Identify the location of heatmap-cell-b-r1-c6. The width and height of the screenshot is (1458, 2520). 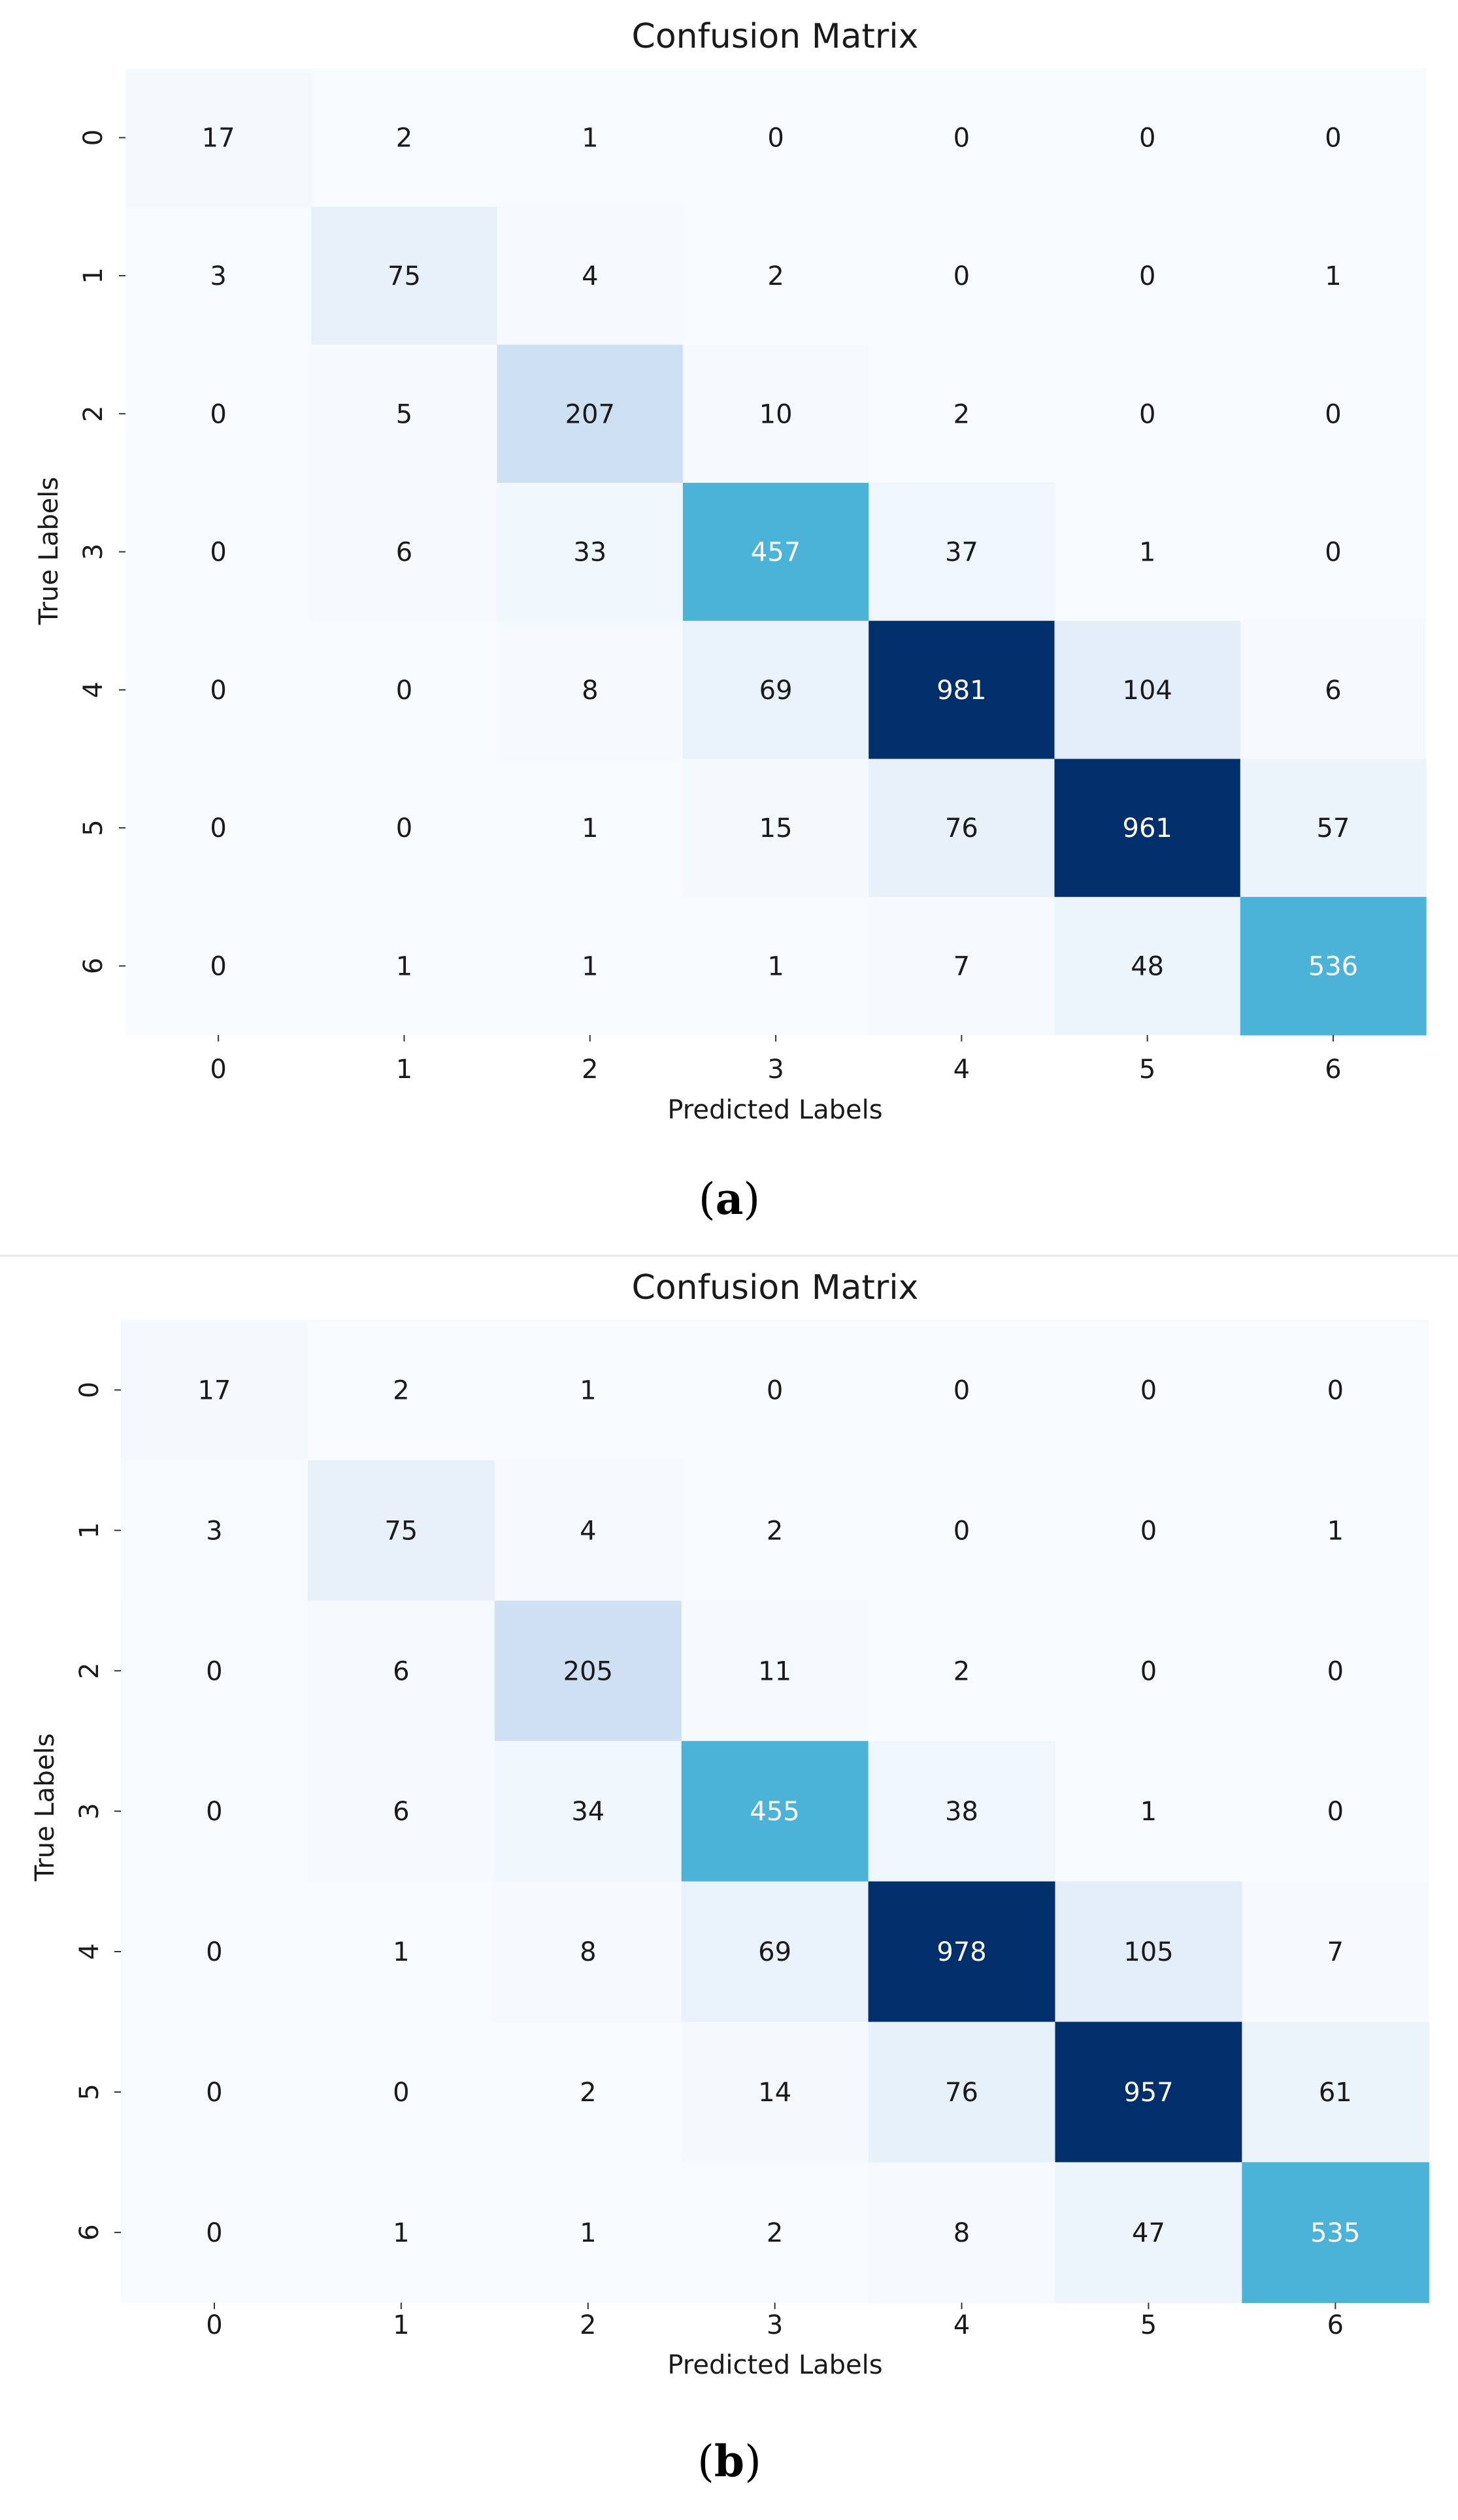
(1335, 1530).